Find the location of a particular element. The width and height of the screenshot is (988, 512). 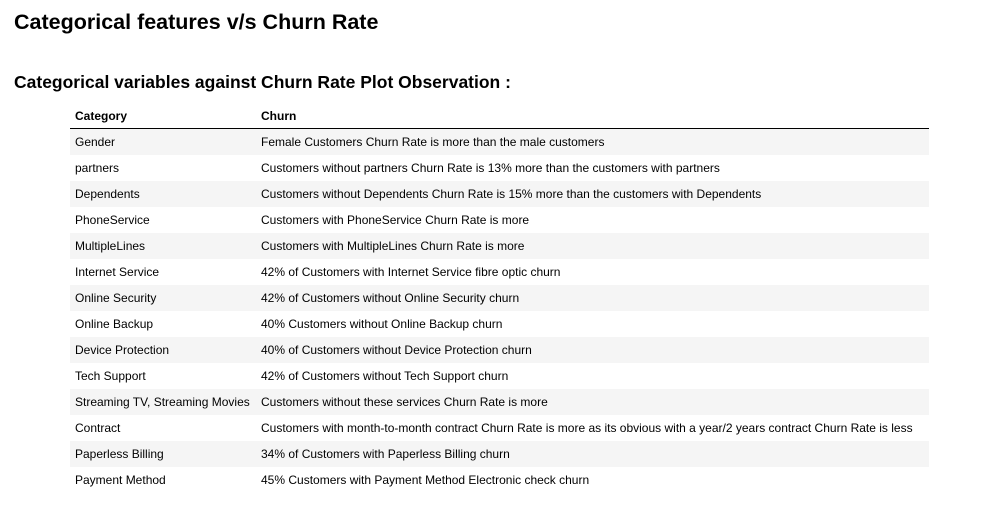

page-title: Categorical features v/s Churn Rate is located at coordinates (196, 22).